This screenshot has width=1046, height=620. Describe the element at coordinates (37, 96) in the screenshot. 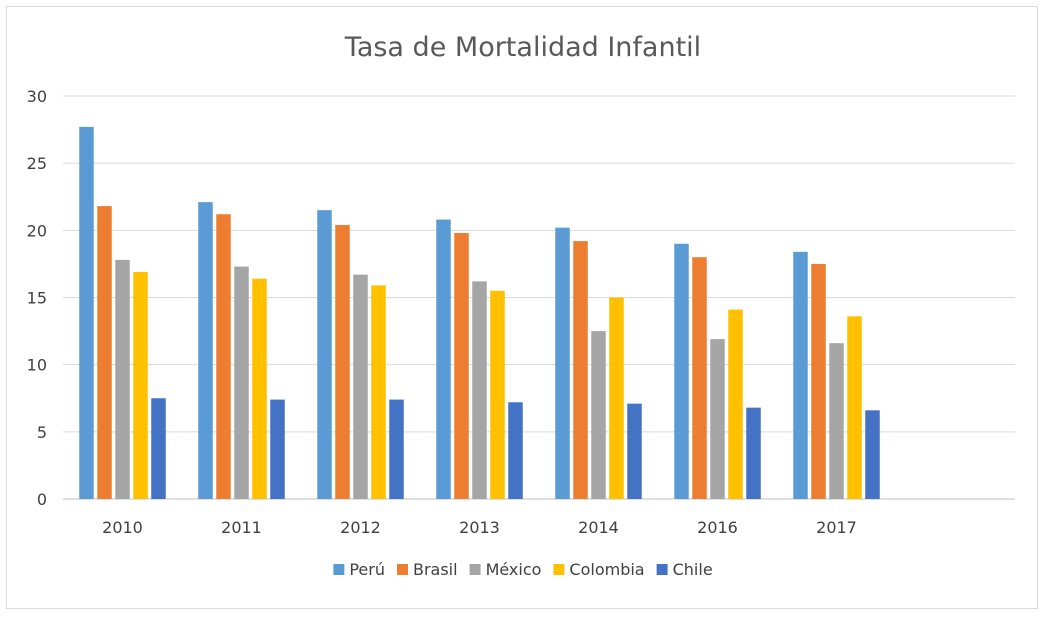

I see `y-tick-label: 30` at that location.